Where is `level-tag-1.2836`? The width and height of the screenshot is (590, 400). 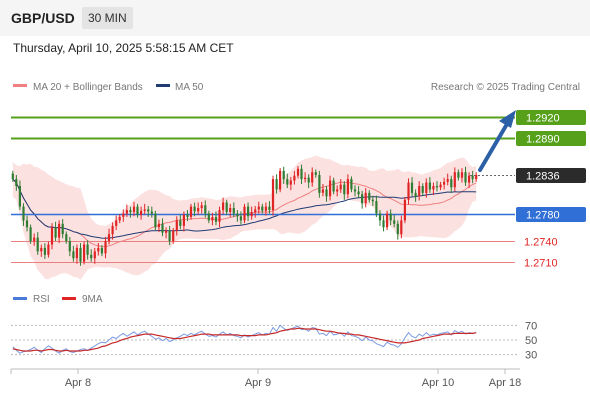
level-tag-1.2836 is located at coordinates (551, 175).